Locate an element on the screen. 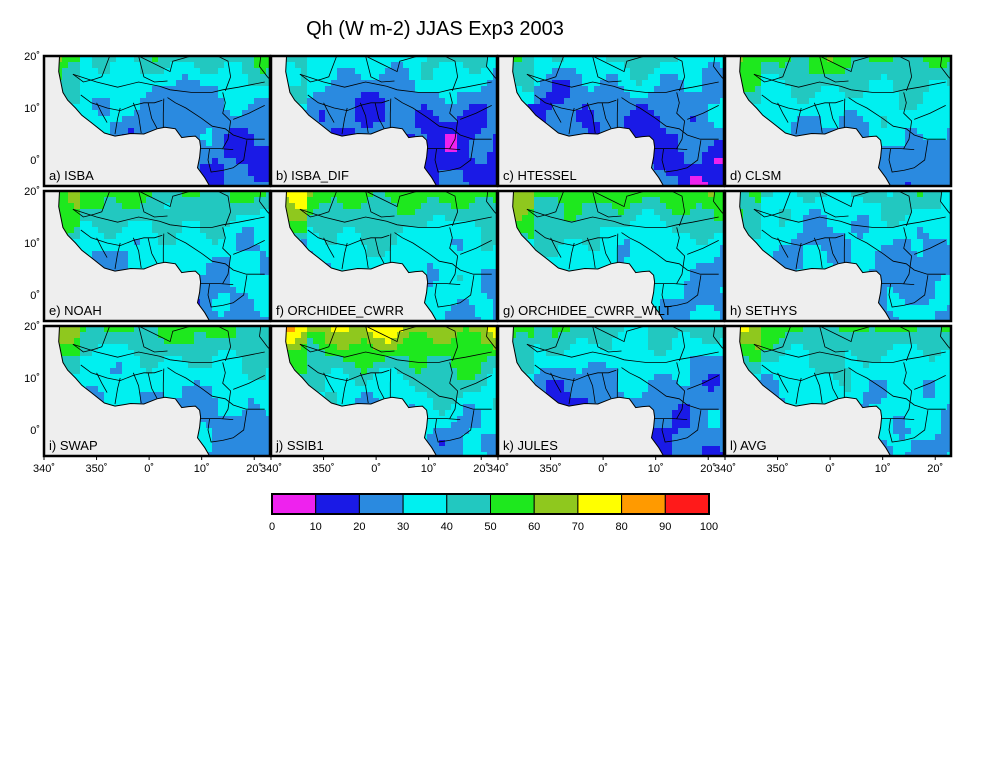 The image size is (990, 765). map-panel: g) ORCHIDEE_CWRR_WILT is located at coordinates (611, 256).